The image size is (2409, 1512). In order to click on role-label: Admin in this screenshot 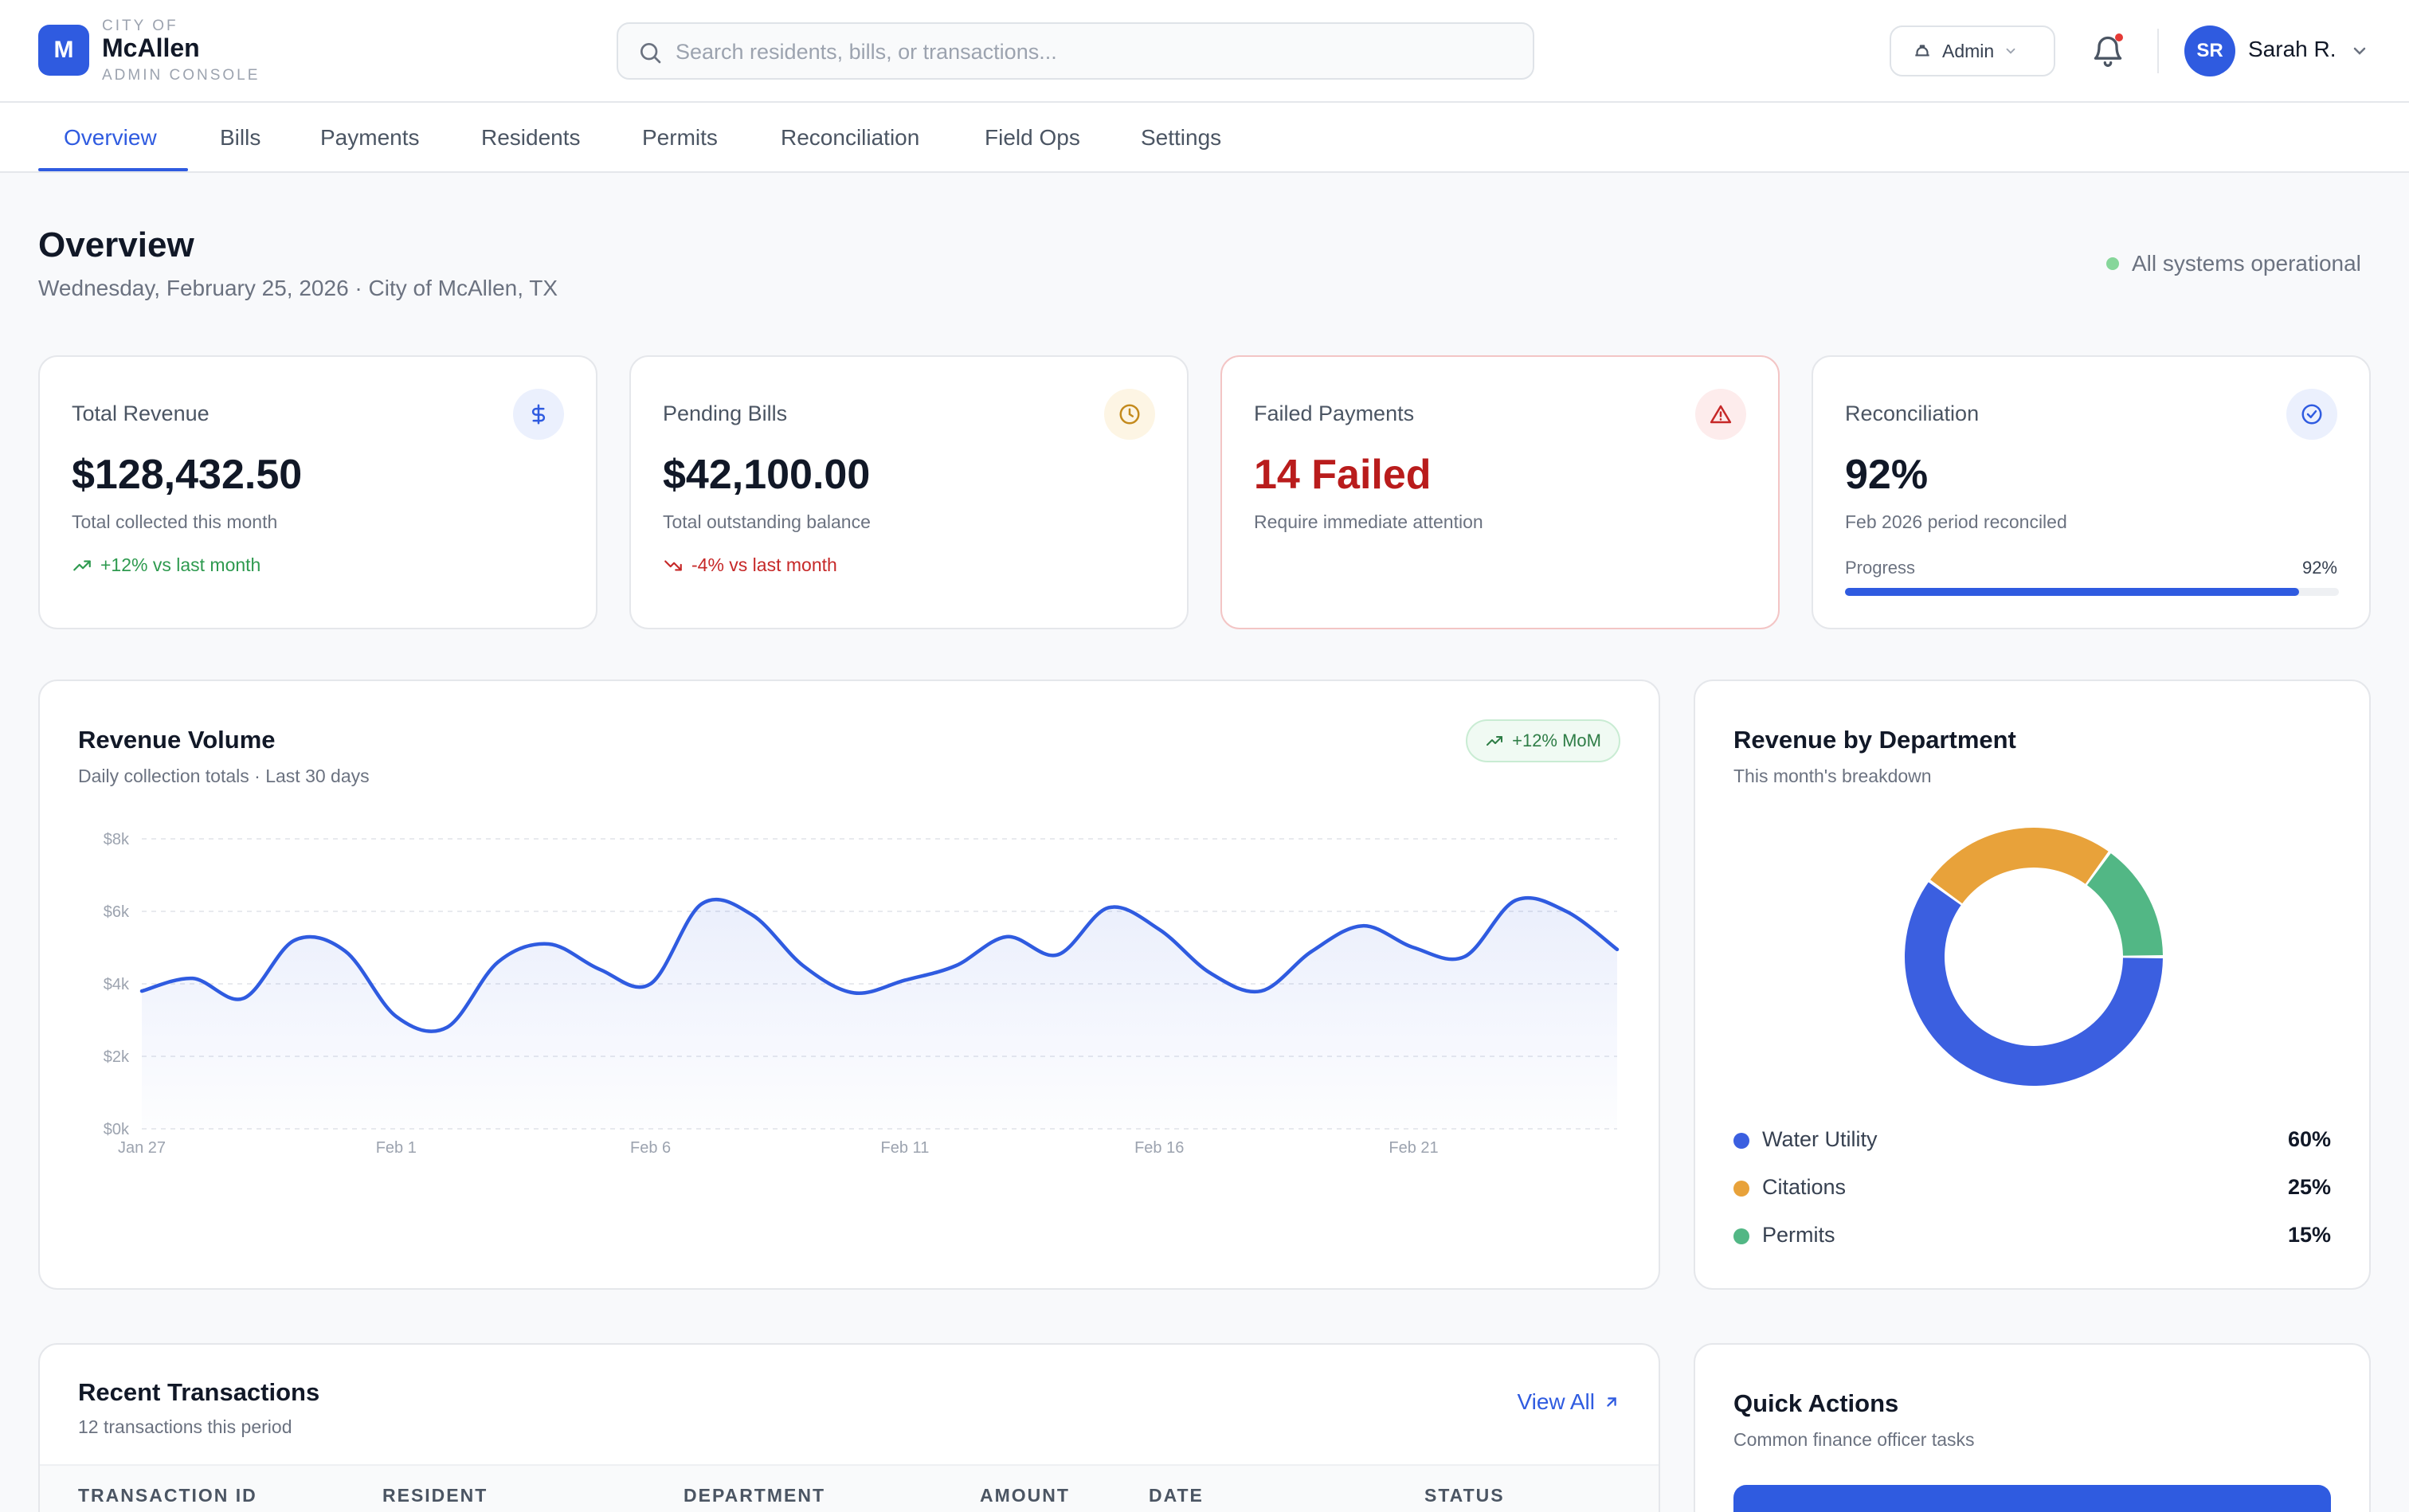, I will do `click(1968, 51)`.